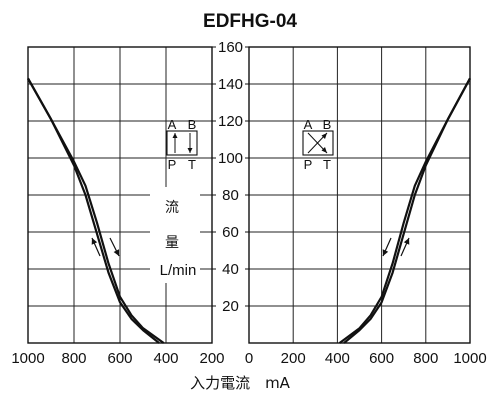  Describe the element at coordinates (230, 121) in the screenshot. I see `y-tick-label: 120` at that location.